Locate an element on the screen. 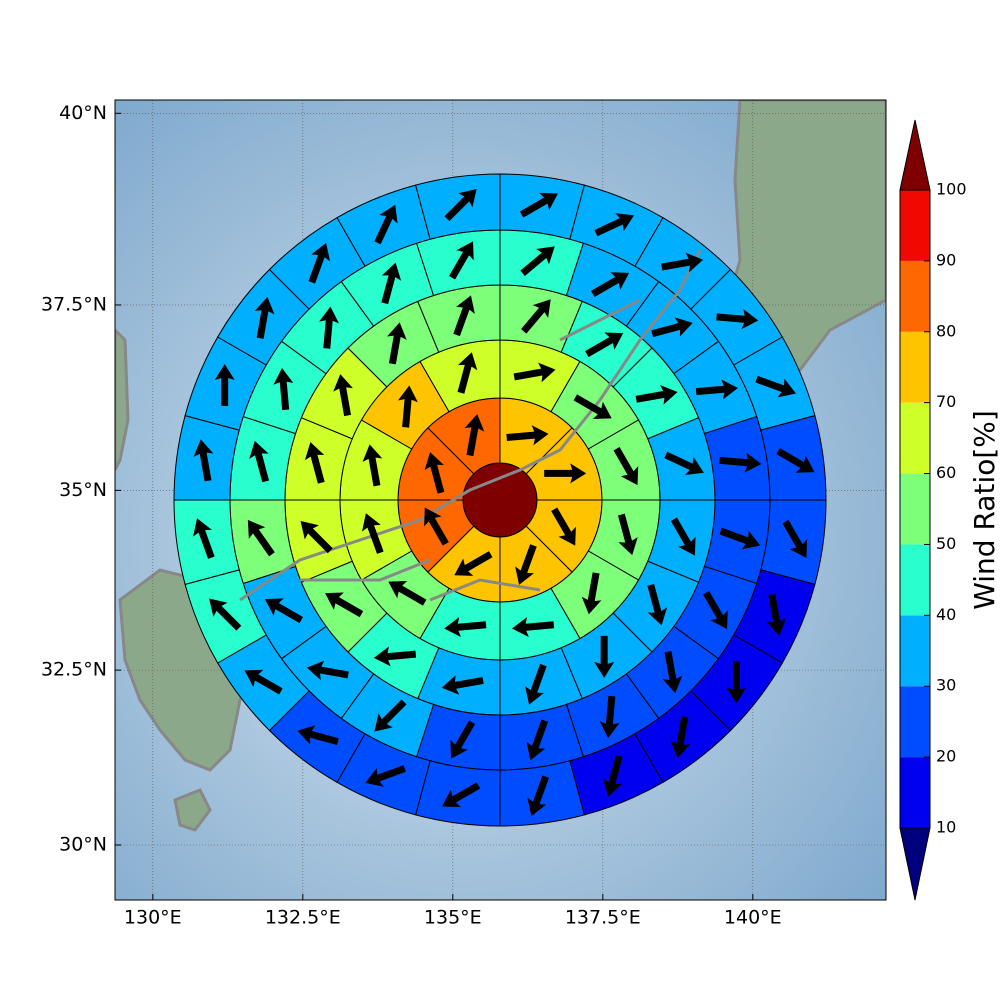 The width and height of the screenshot is (1000, 1000). x-tick-label: 135°E is located at coordinates (453, 918).